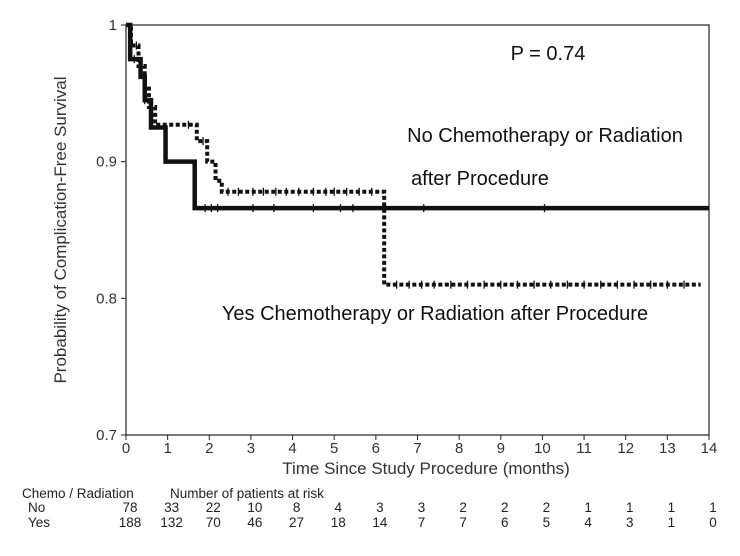  Describe the element at coordinates (130, 522) in the screenshot. I see `risk-value: 188` at that location.